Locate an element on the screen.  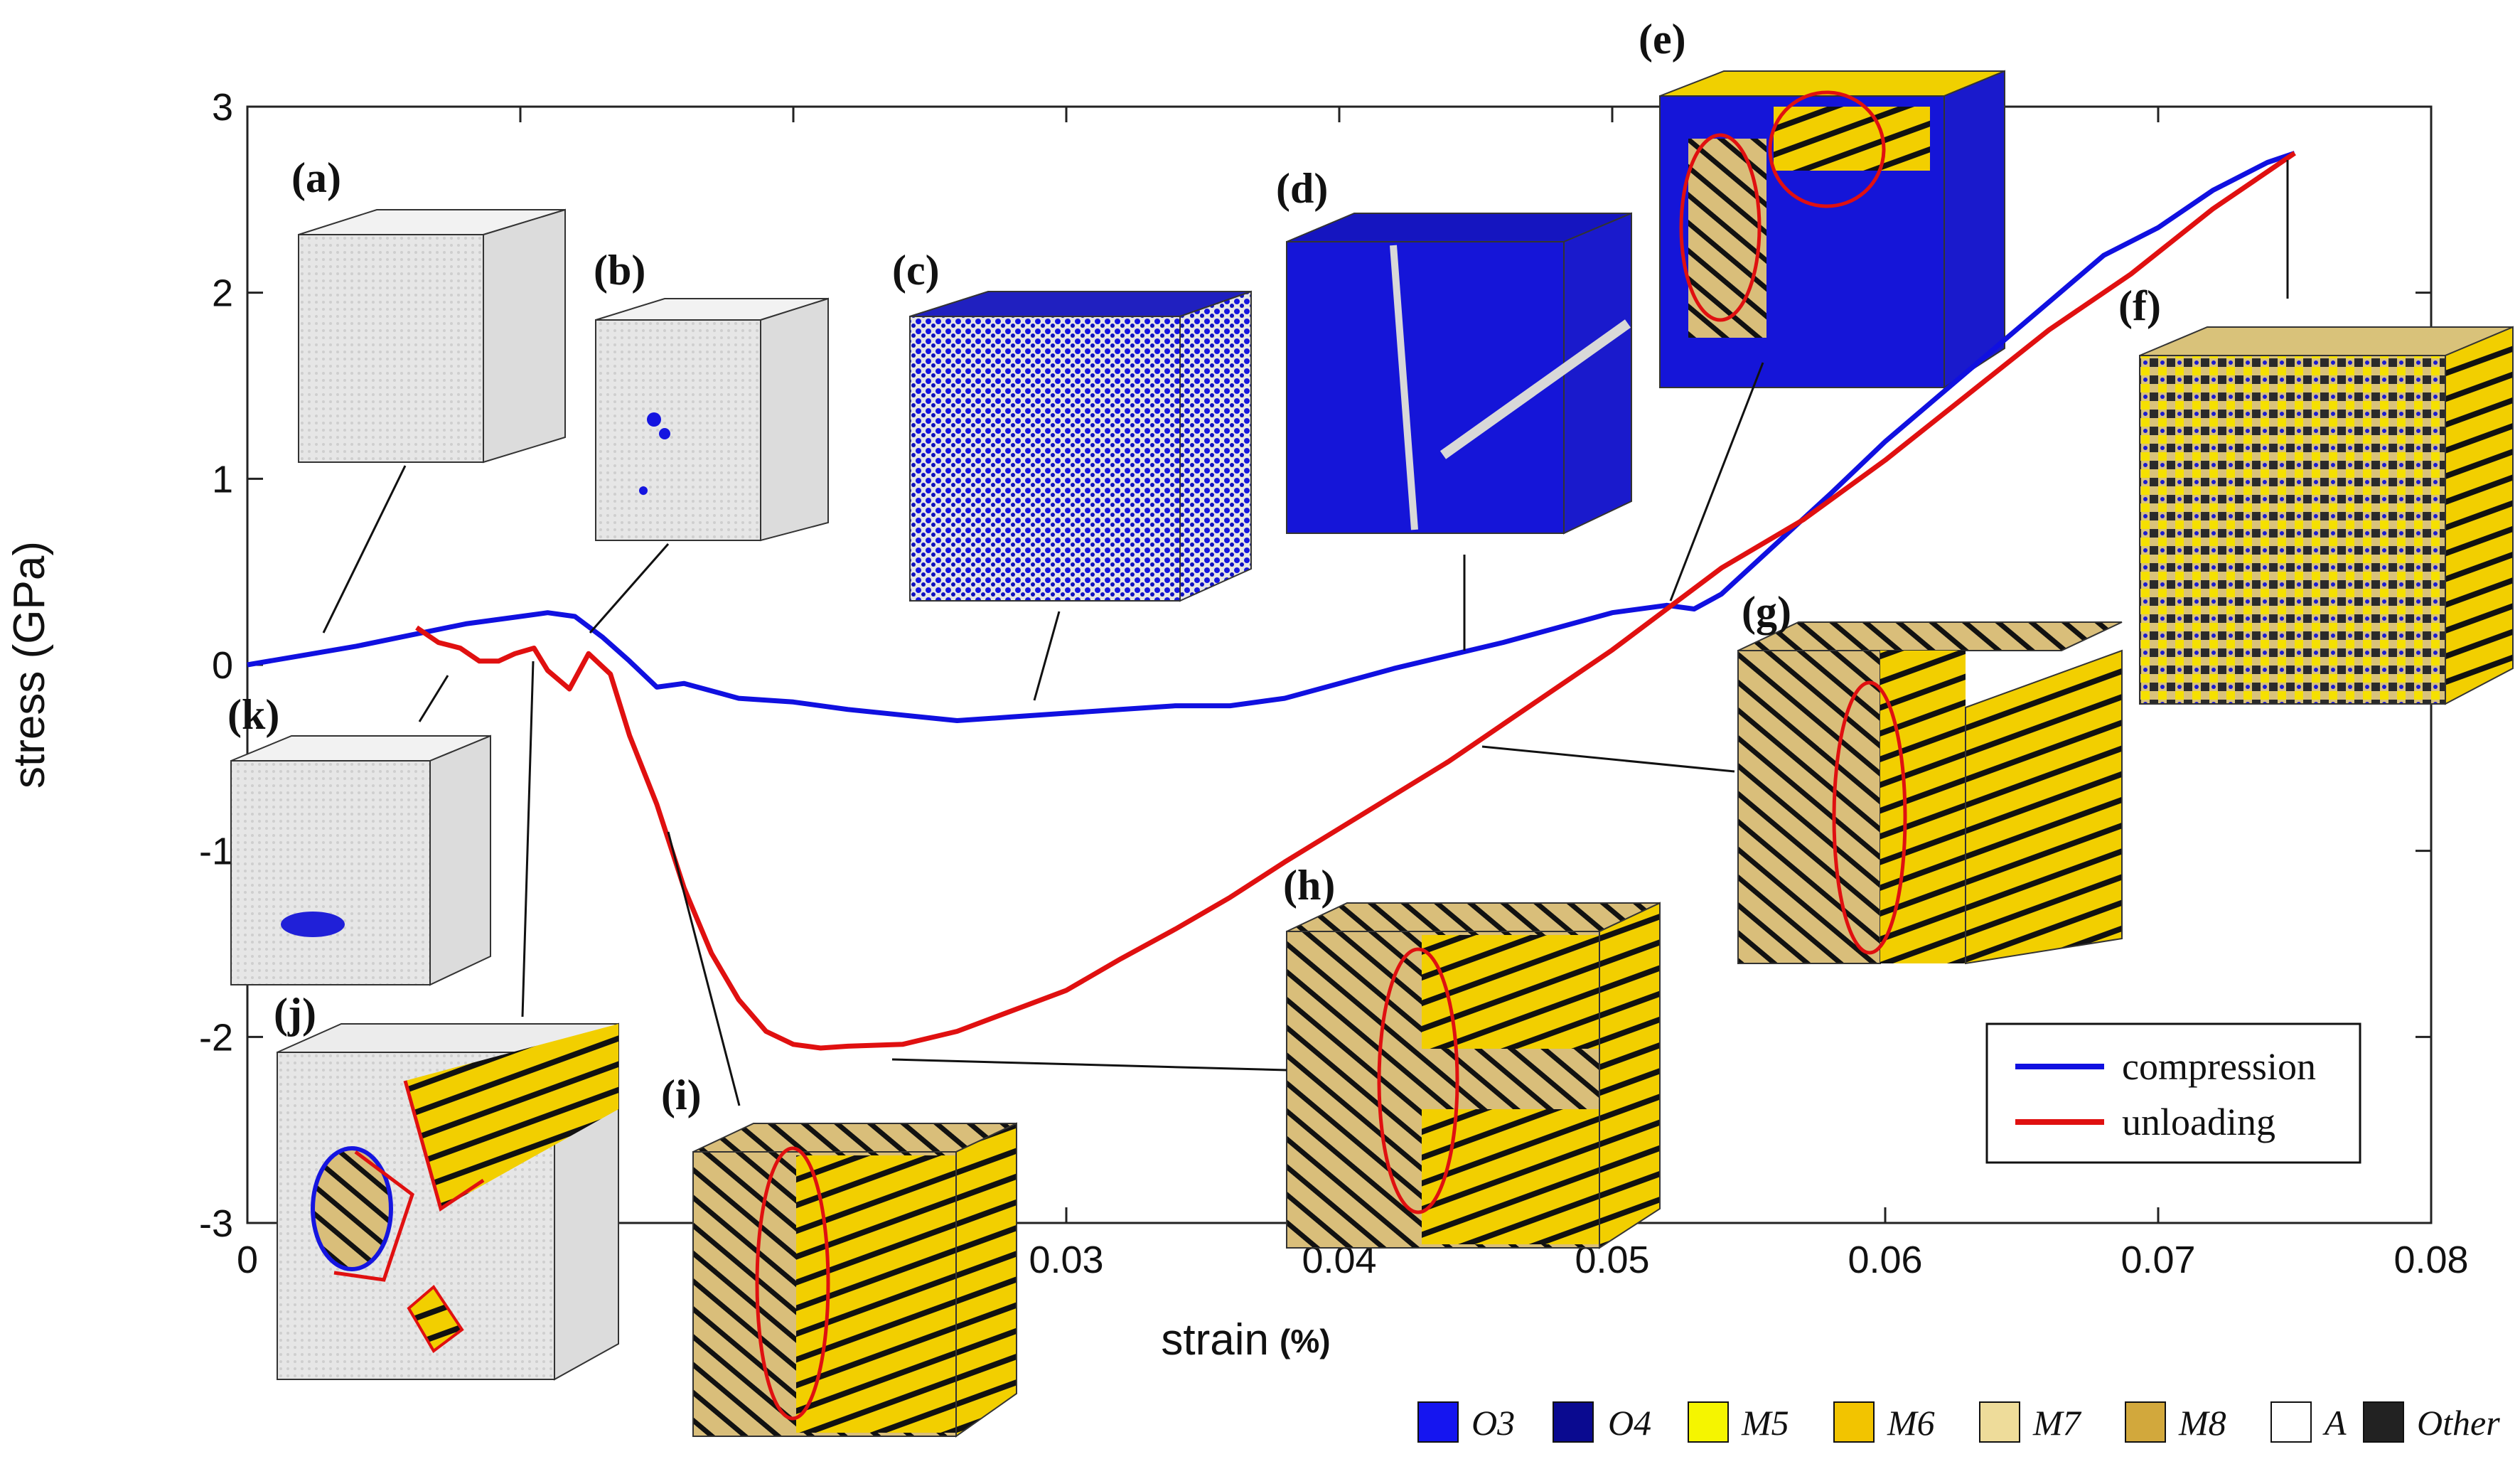
panel-label-b: (b) is located at coordinates (620, 270).